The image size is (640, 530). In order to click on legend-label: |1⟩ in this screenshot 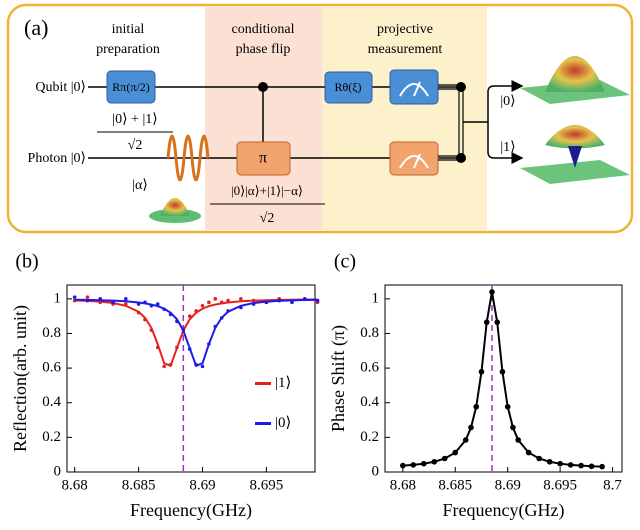, I will do `click(283, 383)`.